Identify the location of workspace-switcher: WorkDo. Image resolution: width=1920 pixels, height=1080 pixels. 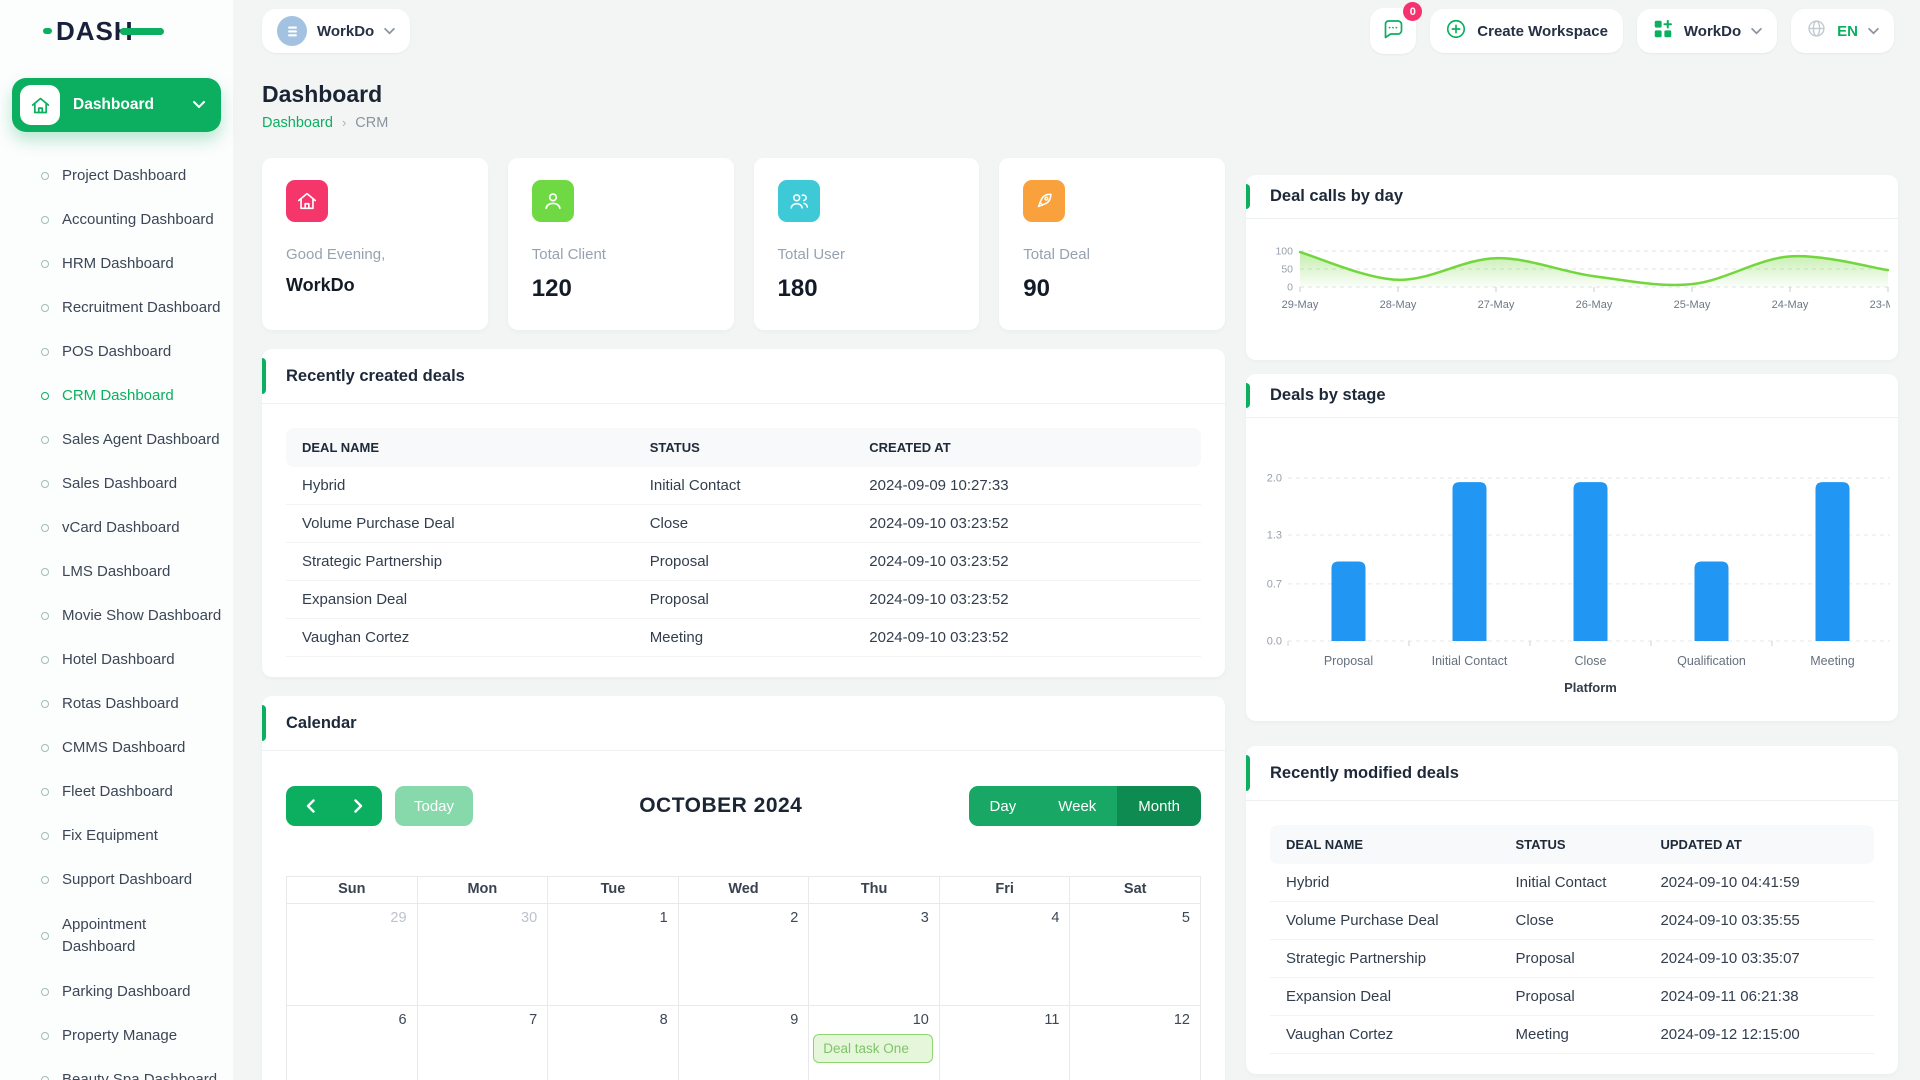
(1707, 31).